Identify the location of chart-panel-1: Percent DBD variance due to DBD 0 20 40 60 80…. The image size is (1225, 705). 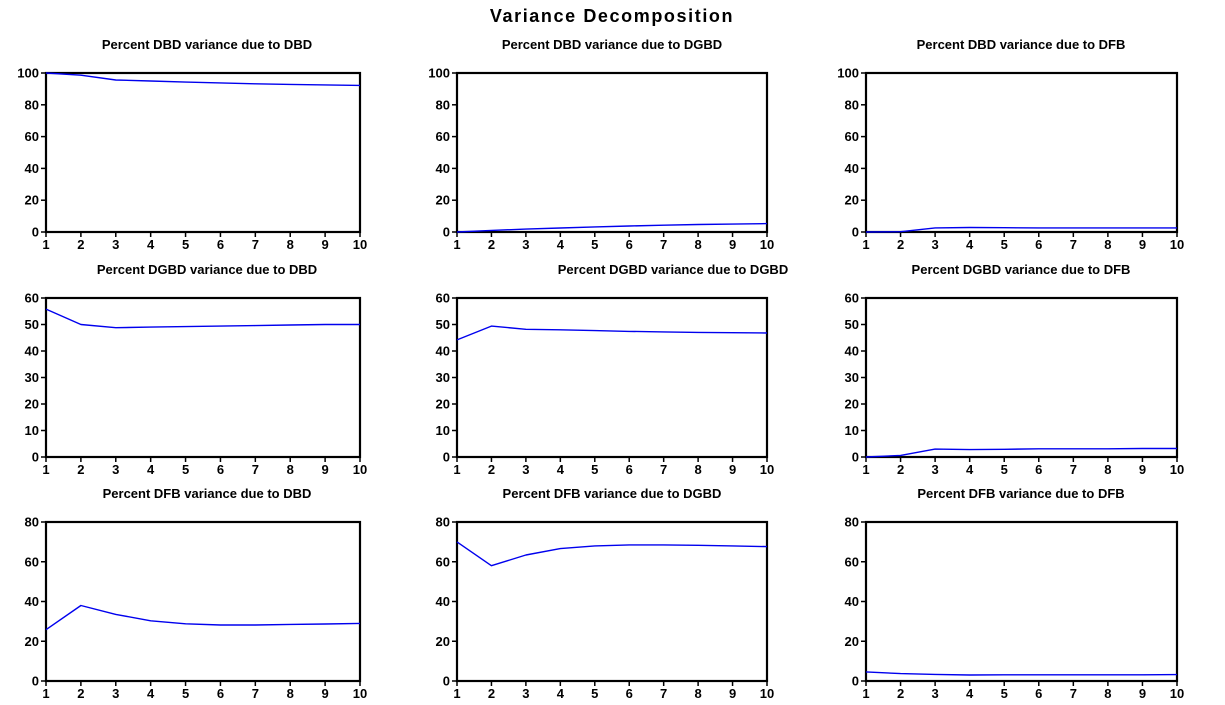
(192, 144).